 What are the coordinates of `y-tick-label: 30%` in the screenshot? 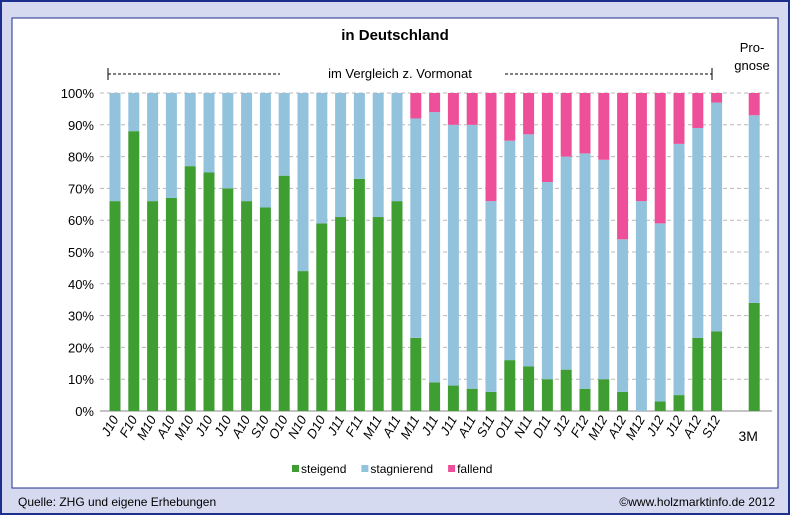 It's located at (81, 316).